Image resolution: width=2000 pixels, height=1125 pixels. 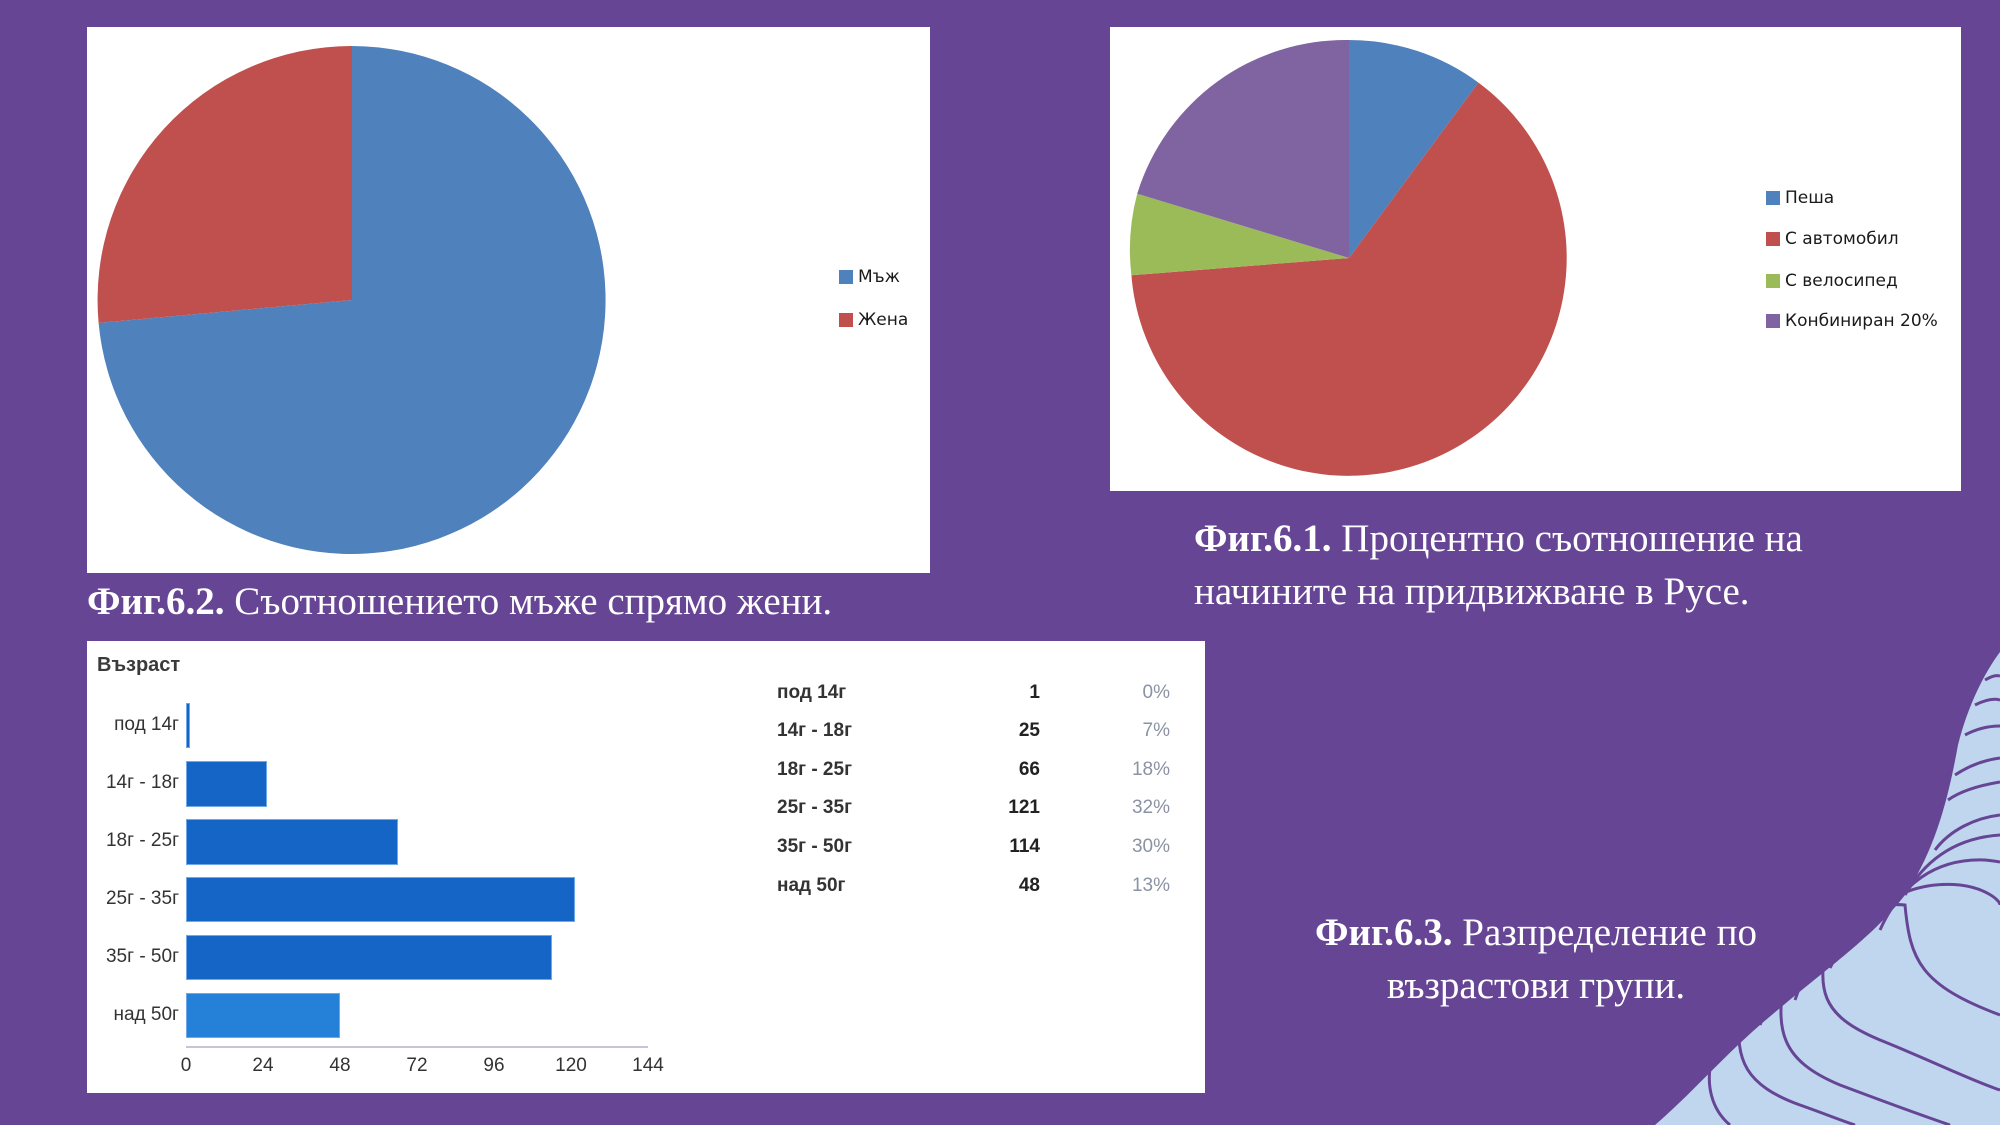 I want to click on legend-label: С автомобил, so click(x=1842, y=239).